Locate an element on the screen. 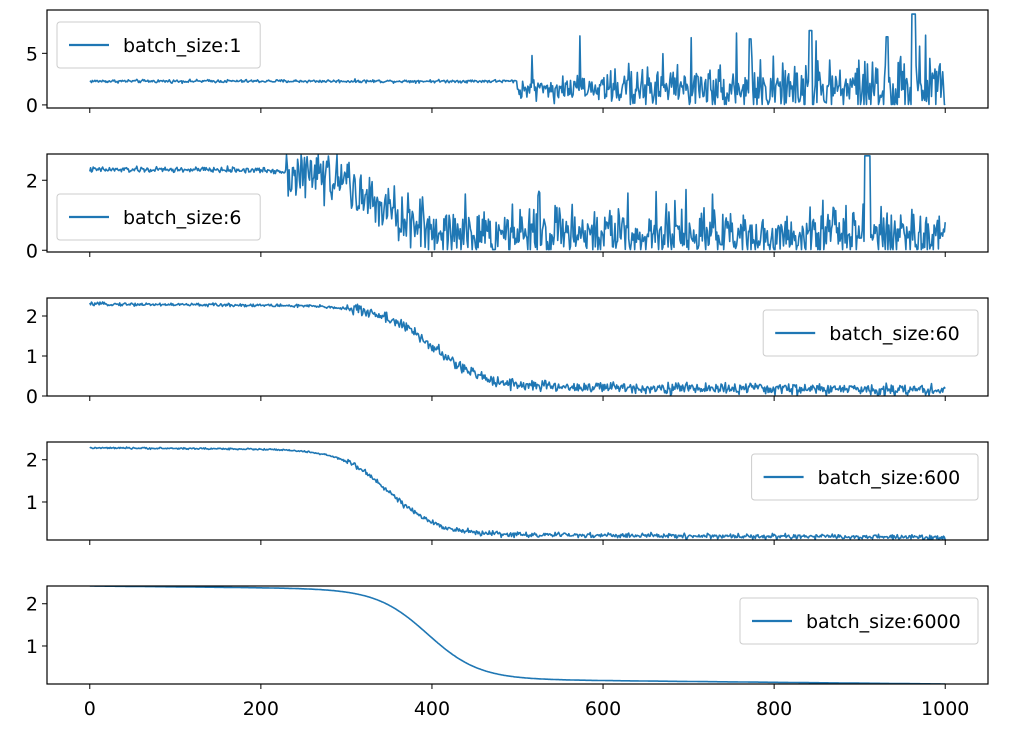  legend: batch_size:6000 is located at coordinates (859, 621).